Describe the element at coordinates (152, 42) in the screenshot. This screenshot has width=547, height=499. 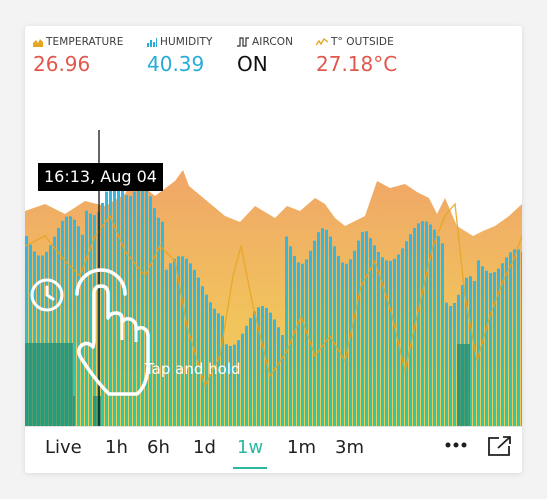
I see `humidity-chart-icon` at that location.